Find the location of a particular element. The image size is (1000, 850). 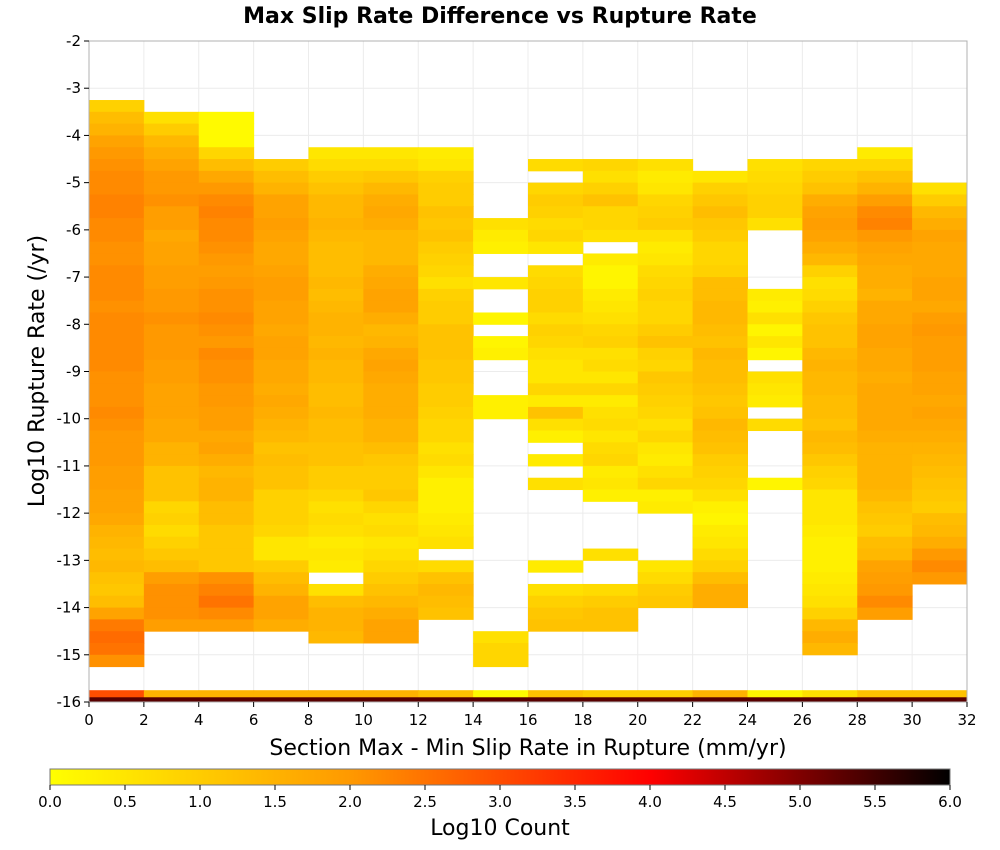

y-tick-label: -14 is located at coordinates (69, 608).